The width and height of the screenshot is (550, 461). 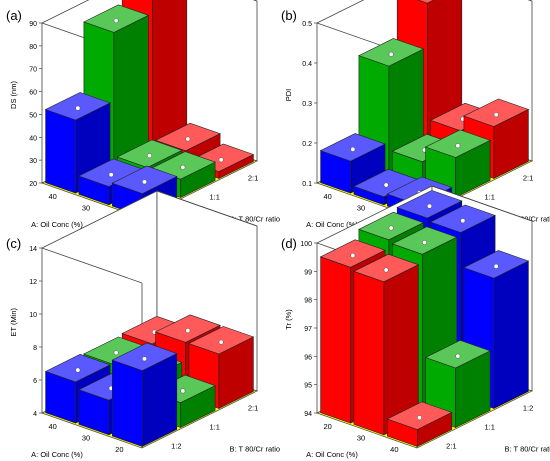 What do you see at coordinates (92, 265) in the screenshot?
I see `top-edge-left` at bounding box center [92, 265].